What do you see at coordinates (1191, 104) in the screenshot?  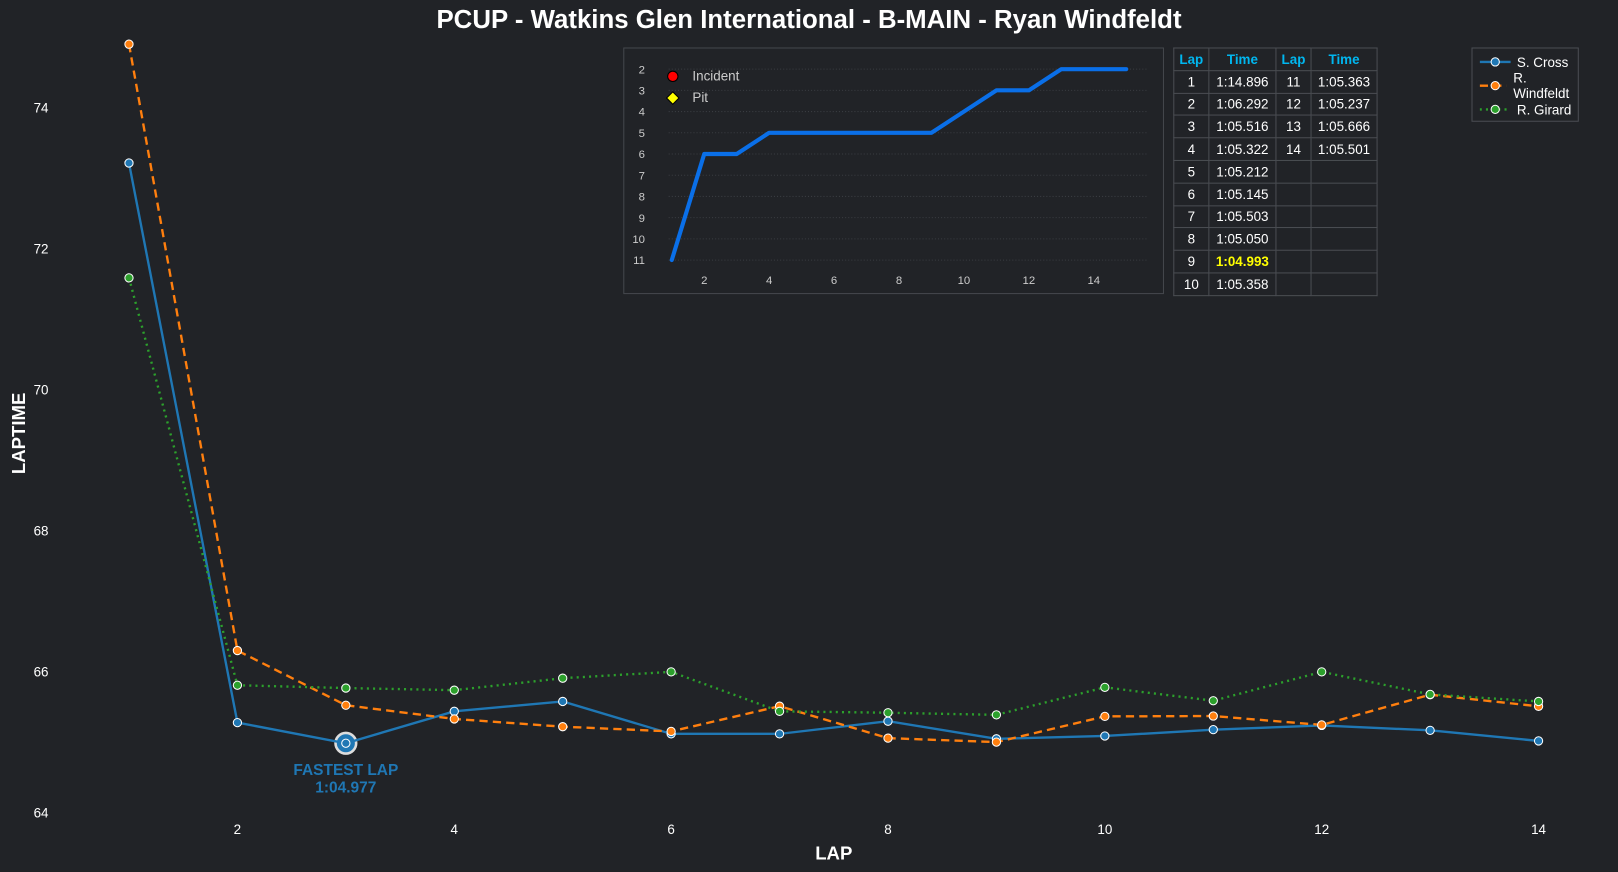 I see `lap-number-cell: 2` at bounding box center [1191, 104].